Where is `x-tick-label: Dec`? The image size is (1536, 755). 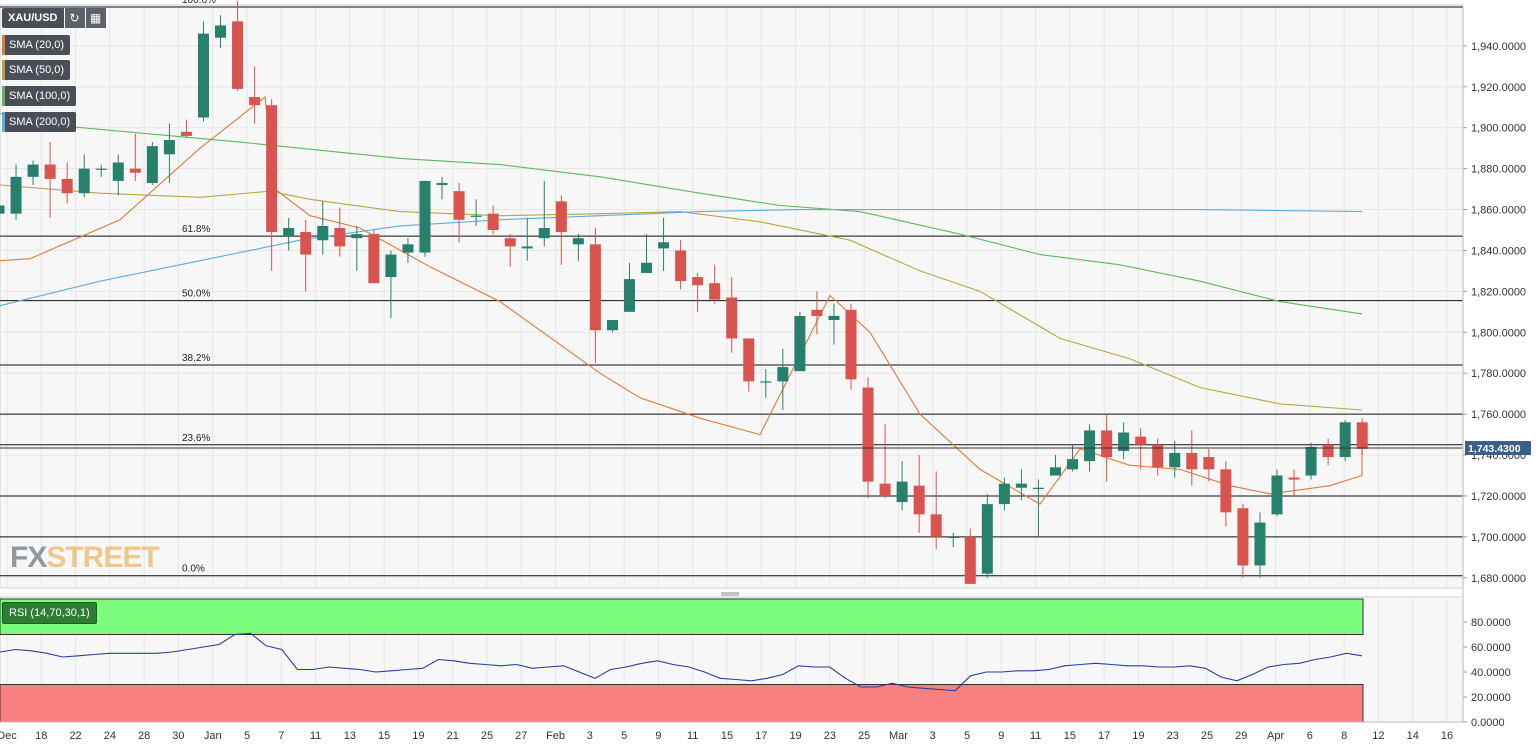
x-tick-label: Dec is located at coordinates (8, 736).